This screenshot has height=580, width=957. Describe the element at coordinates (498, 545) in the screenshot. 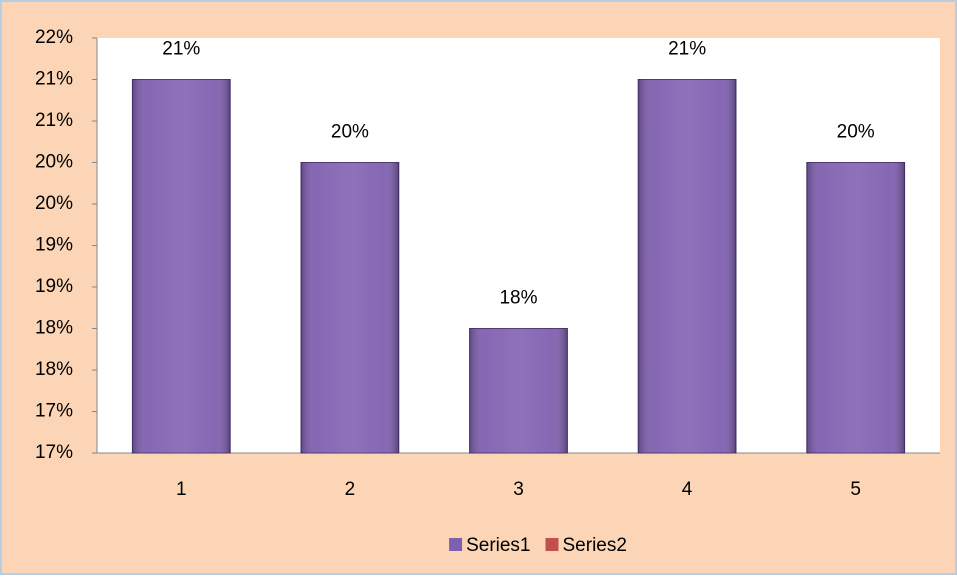

I see `legend-label: Series1` at that location.